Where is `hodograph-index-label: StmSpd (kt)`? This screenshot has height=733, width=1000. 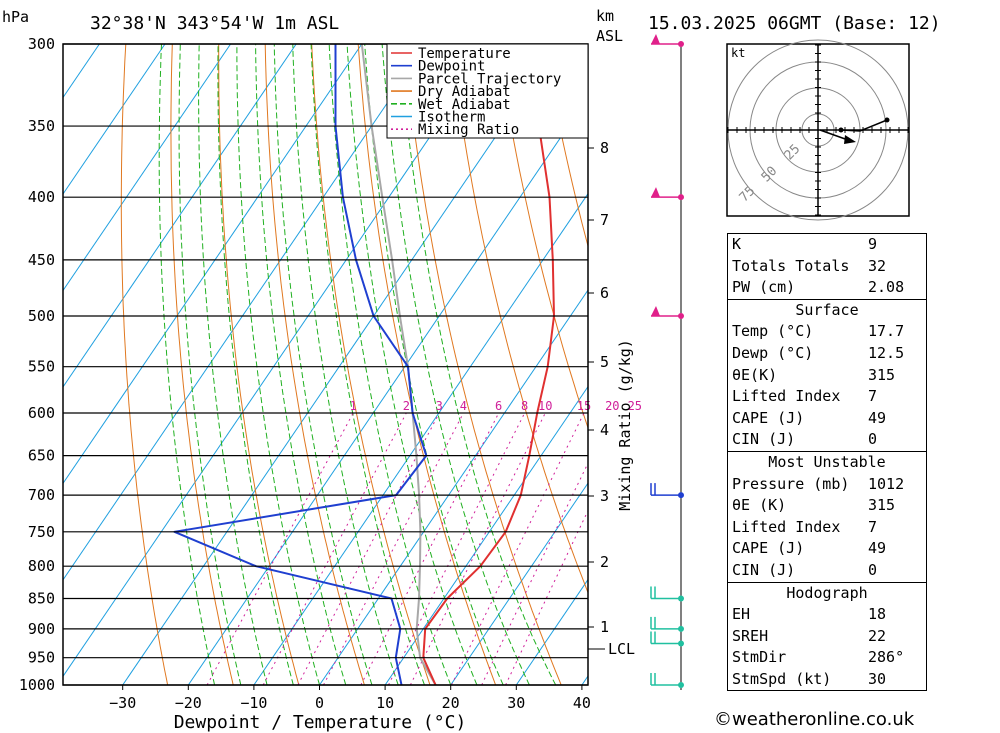 hodograph-index-label: StmSpd (kt) is located at coordinates (782, 678).